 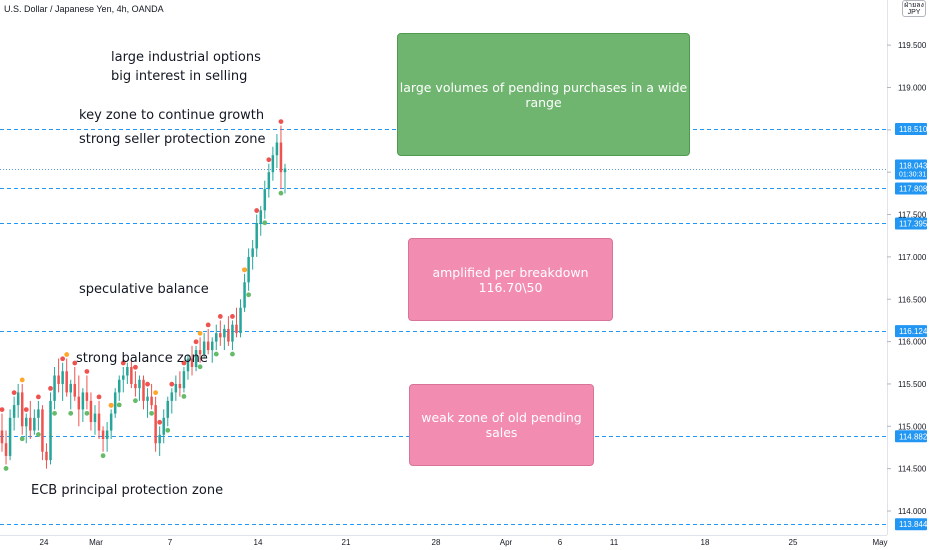 I want to click on annotation-key-zone: key zone to continue growth, so click(x=172, y=115).